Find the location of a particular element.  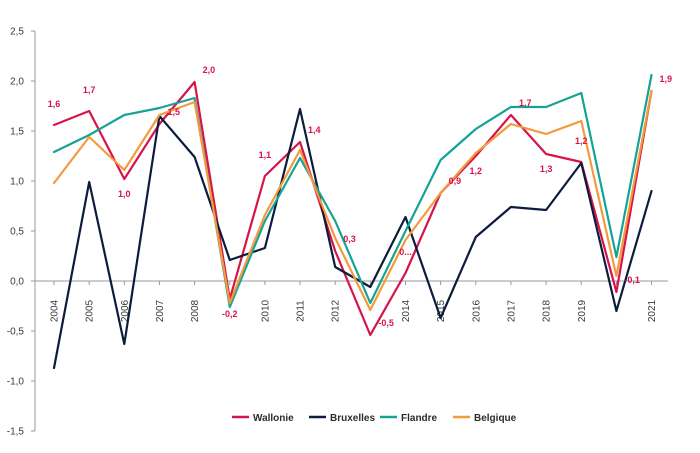

data-label: -0,2 is located at coordinates (230, 314).